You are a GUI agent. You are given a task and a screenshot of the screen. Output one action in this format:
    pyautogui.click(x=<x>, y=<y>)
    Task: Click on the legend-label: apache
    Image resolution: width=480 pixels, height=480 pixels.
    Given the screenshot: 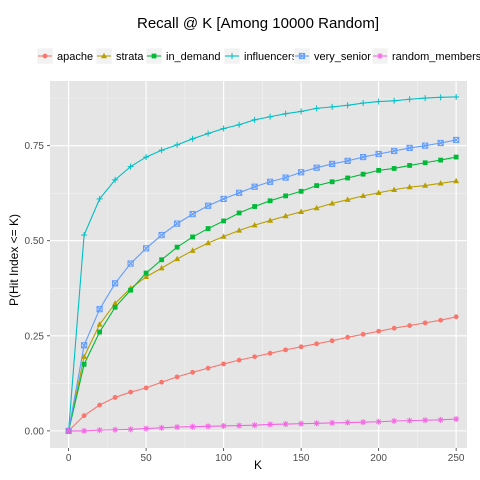 What is the action you would take?
    pyautogui.click(x=75, y=57)
    